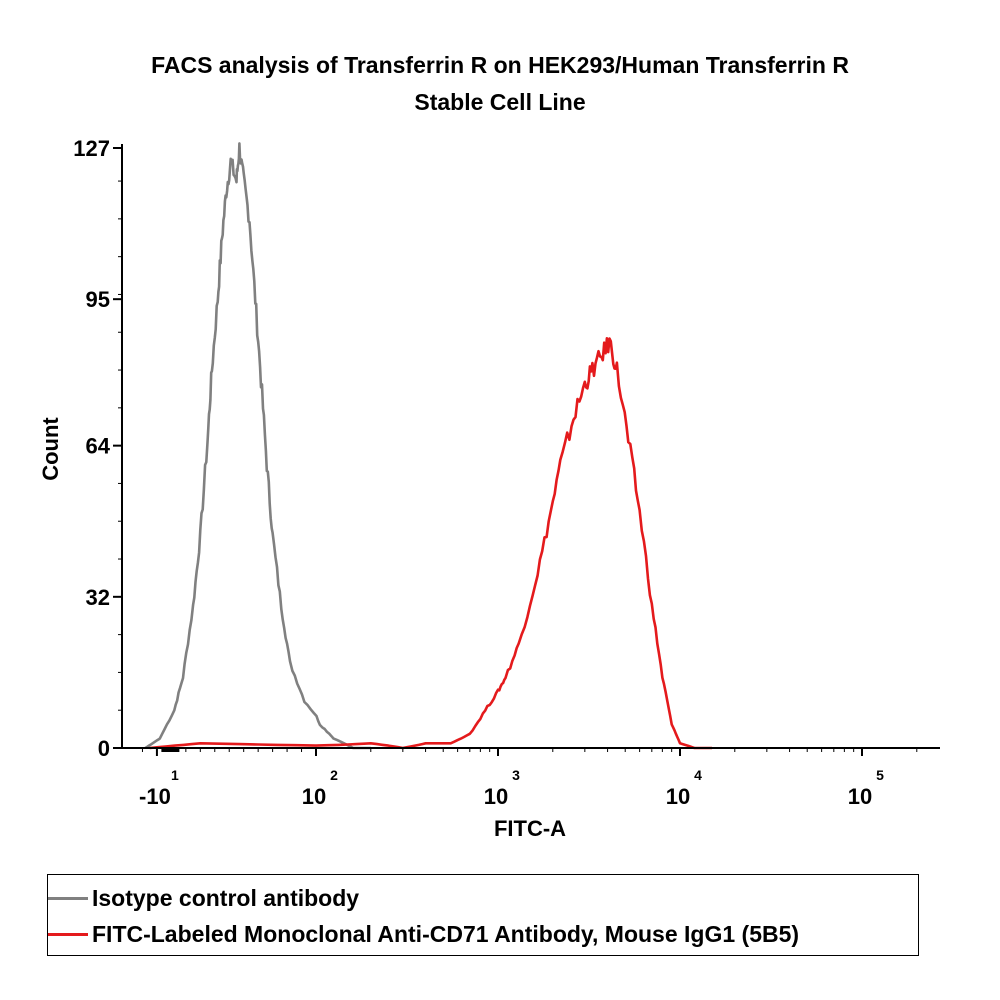  What do you see at coordinates (98, 446) in the screenshot?
I see `y-tick-label: 64` at bounding box center [98, 446].